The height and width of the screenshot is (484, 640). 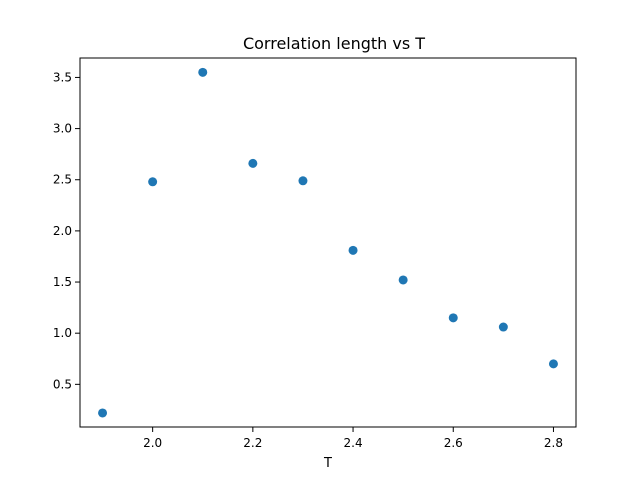 I want to click on y-tick-label: 0.5, so click(x=62, y=384).